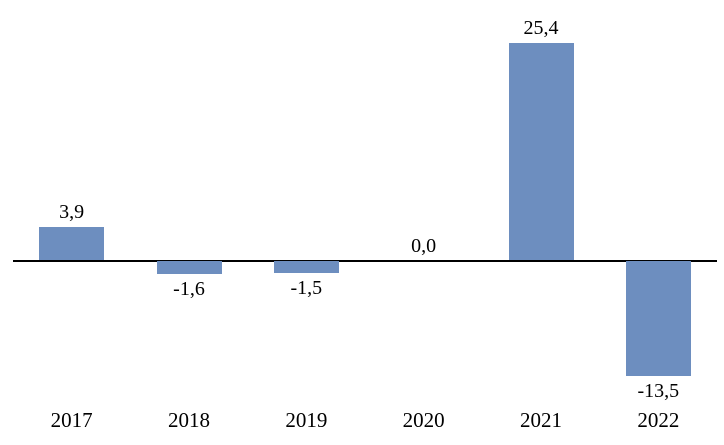  What do you see at coordinates (541, 420) in the screenshot?
I see `x-tick-label-2021: 2021` at bounding box center [541, 420].